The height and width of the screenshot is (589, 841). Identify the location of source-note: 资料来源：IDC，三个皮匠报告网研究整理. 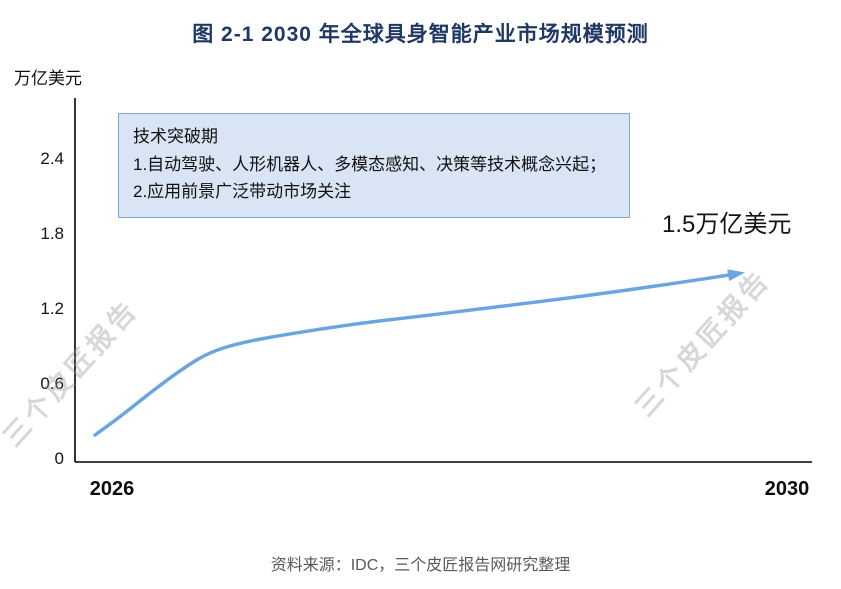
(420, 565).